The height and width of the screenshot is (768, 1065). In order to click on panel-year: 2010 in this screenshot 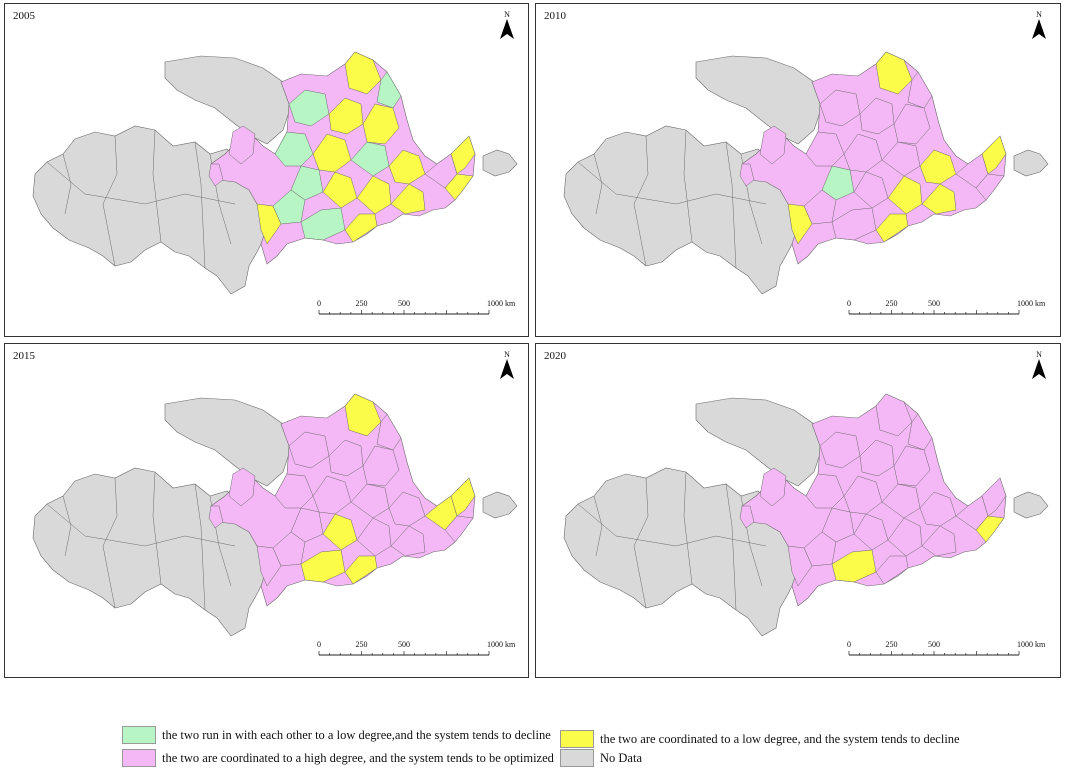, I will do `click(555, 16)`.